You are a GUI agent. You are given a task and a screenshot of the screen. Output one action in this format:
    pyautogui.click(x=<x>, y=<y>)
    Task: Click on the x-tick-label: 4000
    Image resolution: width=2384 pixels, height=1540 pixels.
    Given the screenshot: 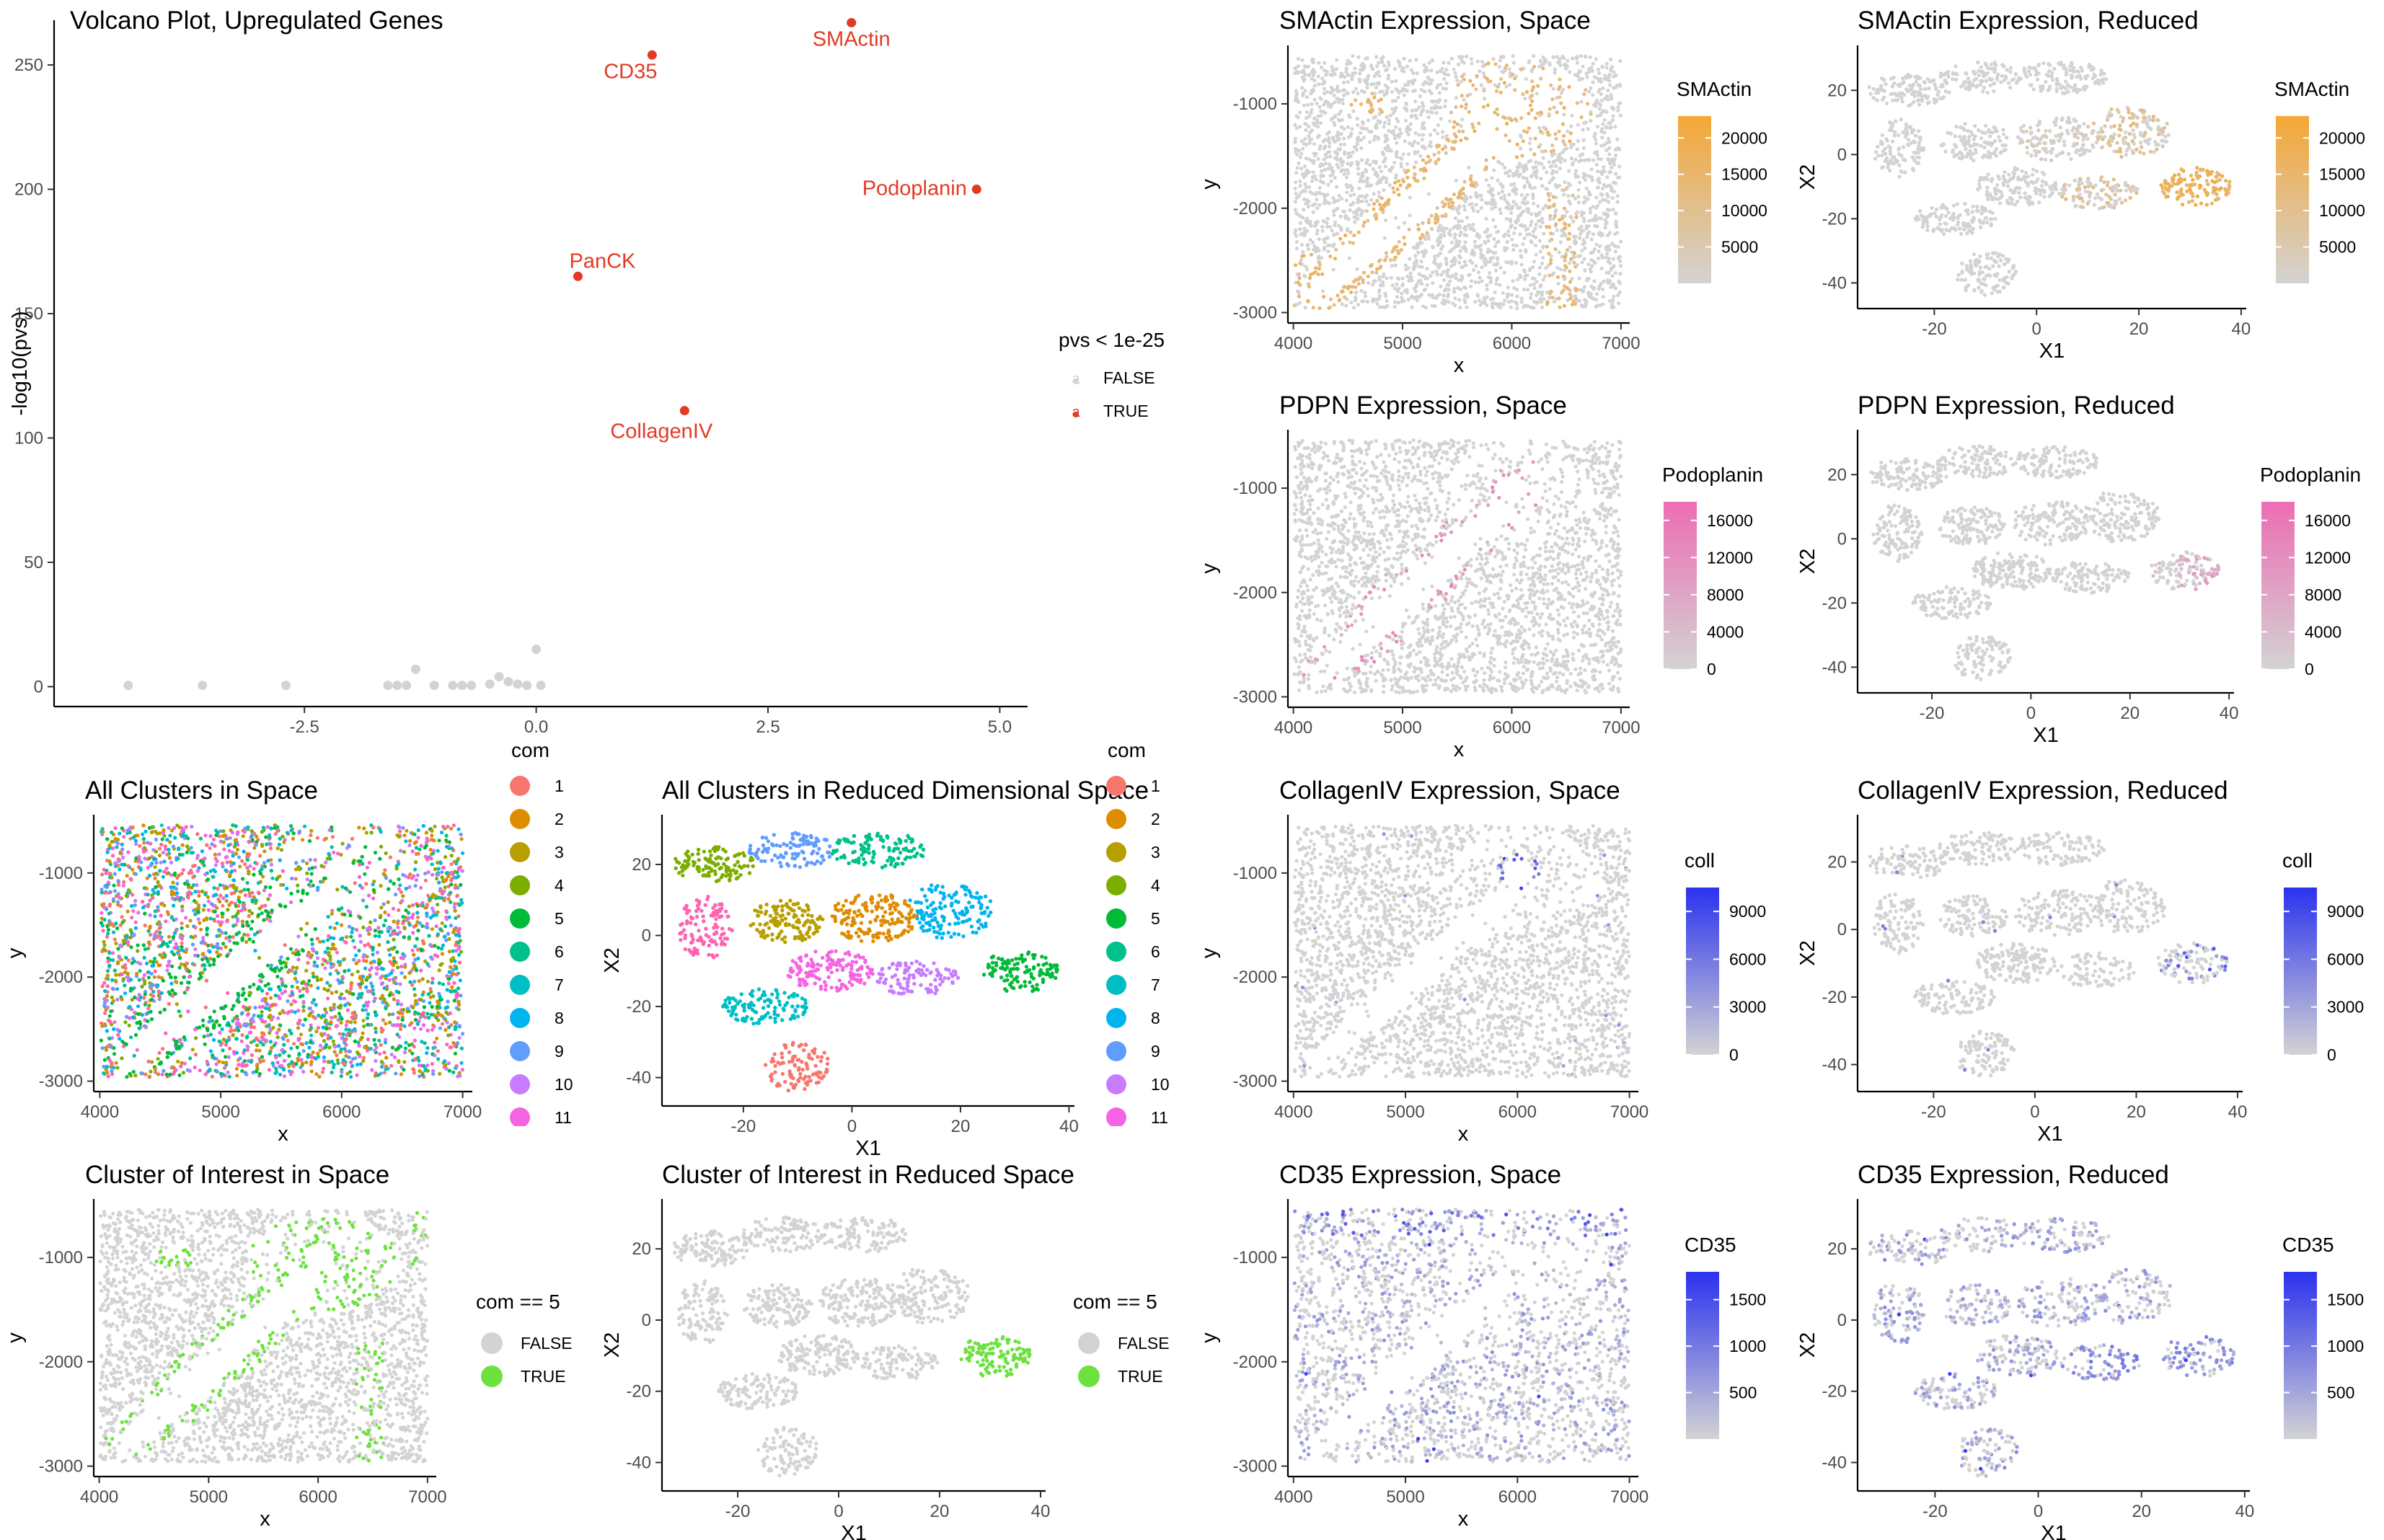 What is the action you would take?
    pyautogui.click(x=1293, y=343)
    